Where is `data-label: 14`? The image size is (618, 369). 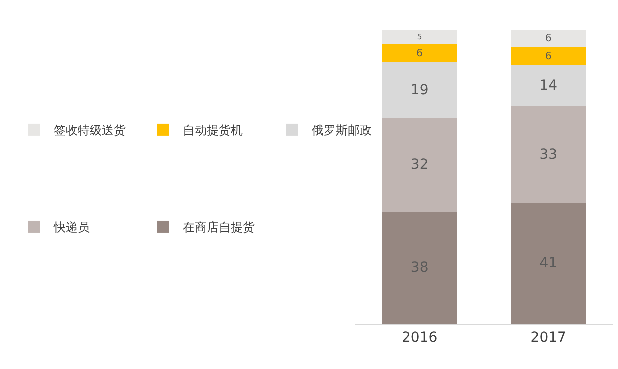
data-label: 14 is located at coordinates (549, 86).